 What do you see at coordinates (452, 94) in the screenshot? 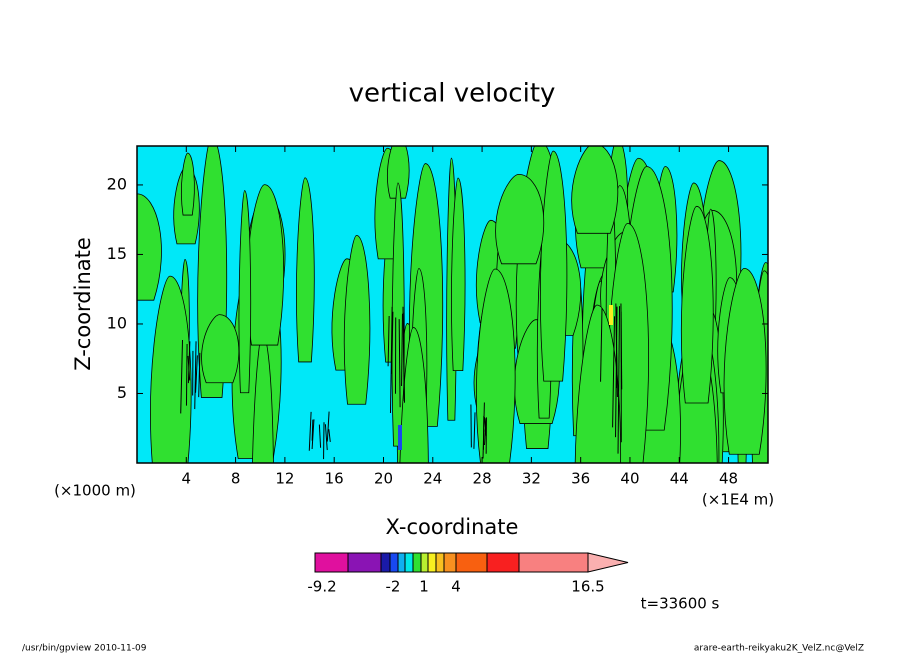
I see `chart-title: vertical velocity` at bounding box center [452, 94].